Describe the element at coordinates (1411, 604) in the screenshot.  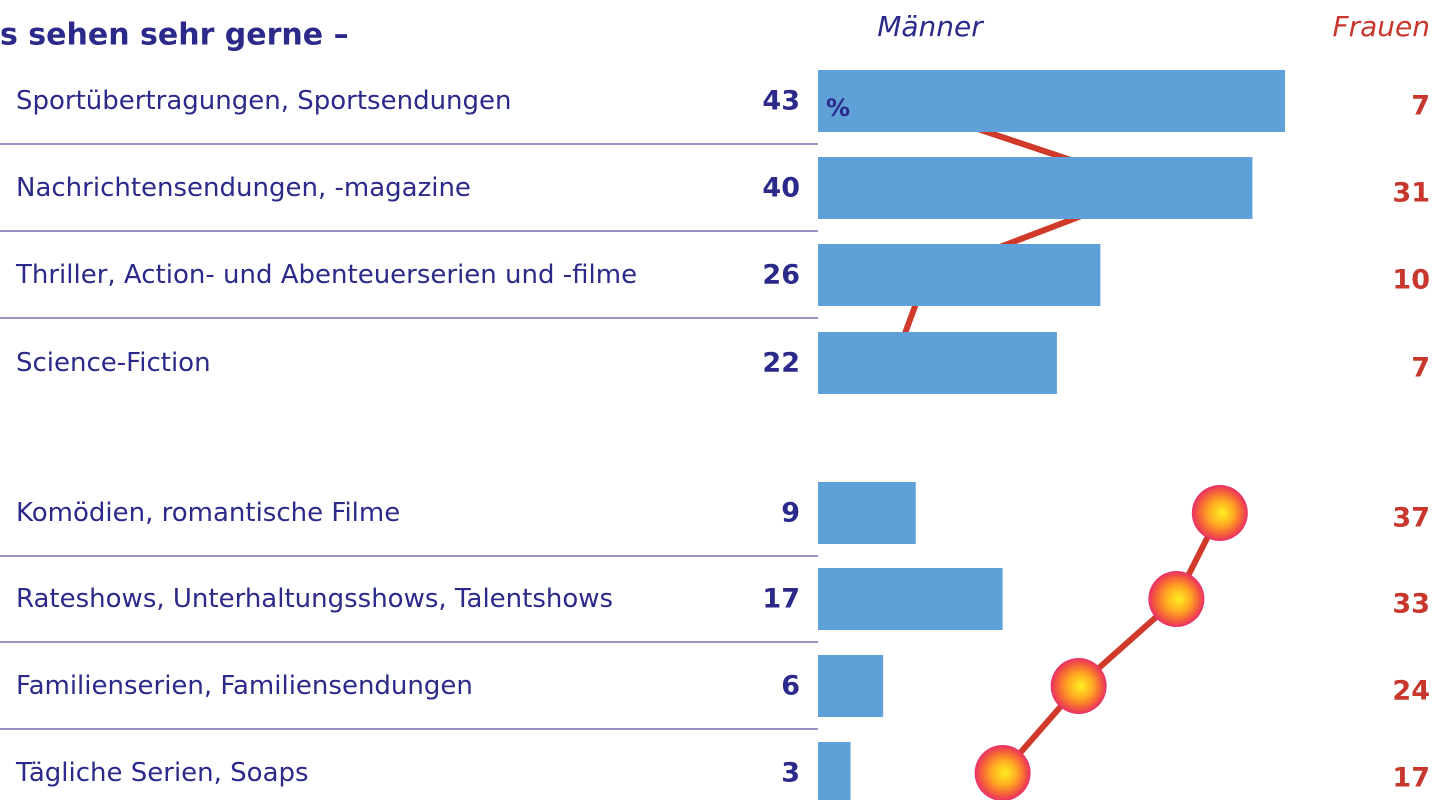
I see `value-label: 33` at that location.